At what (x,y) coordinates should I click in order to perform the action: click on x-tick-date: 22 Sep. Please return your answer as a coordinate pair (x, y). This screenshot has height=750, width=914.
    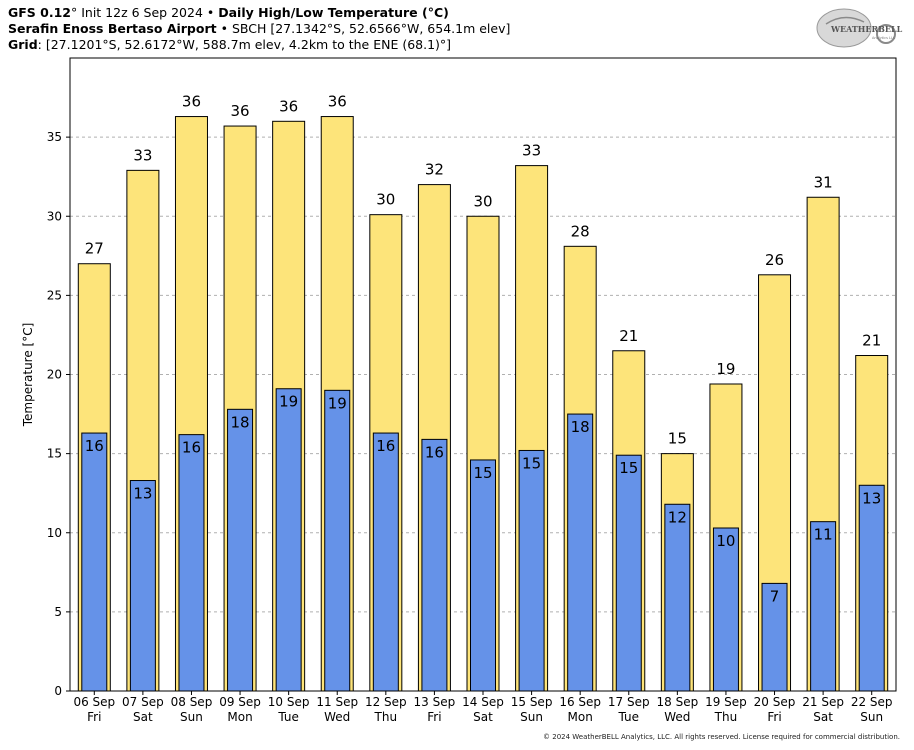
    Looking at the image, I should click on (872, 702).